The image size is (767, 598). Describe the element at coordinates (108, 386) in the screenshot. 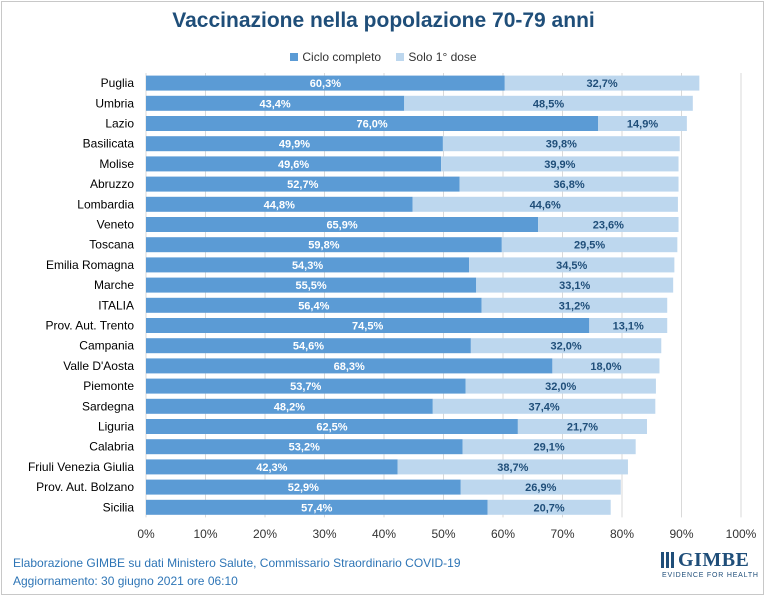

I see `category-label-piemonte: Piemonte` at that location.